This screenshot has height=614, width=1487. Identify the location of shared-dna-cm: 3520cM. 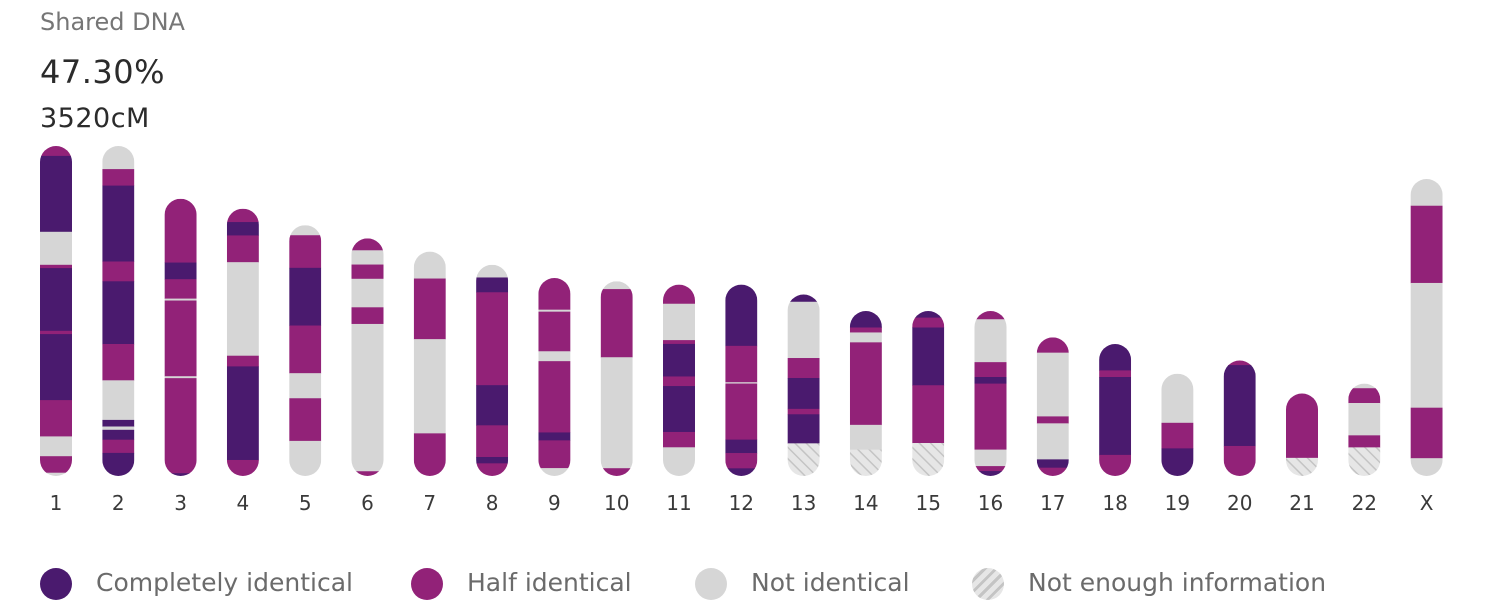
(95, 118).